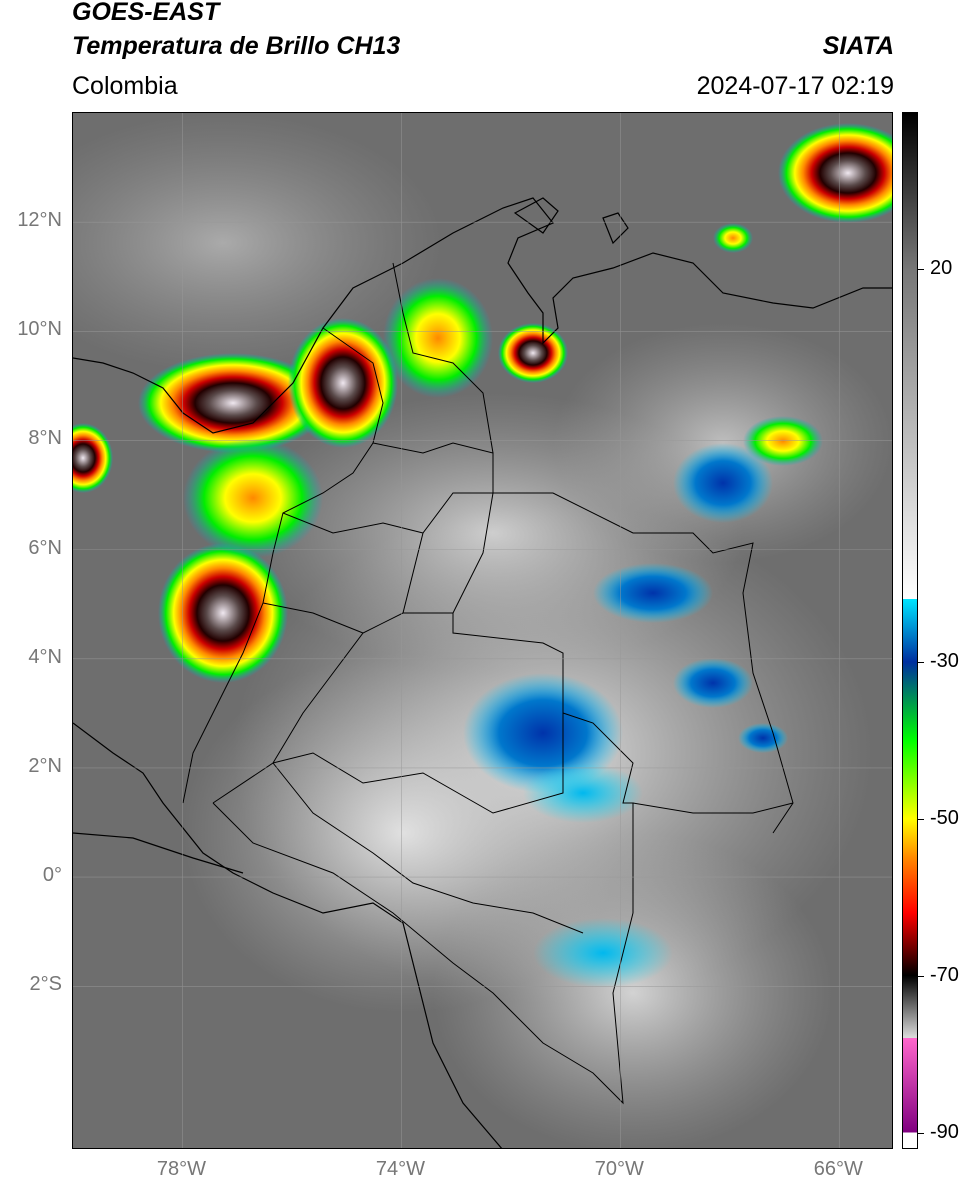  Describe the element at coordinates (400, 1169) in the screenshot. I see `lon-label: 74°W` at that location.